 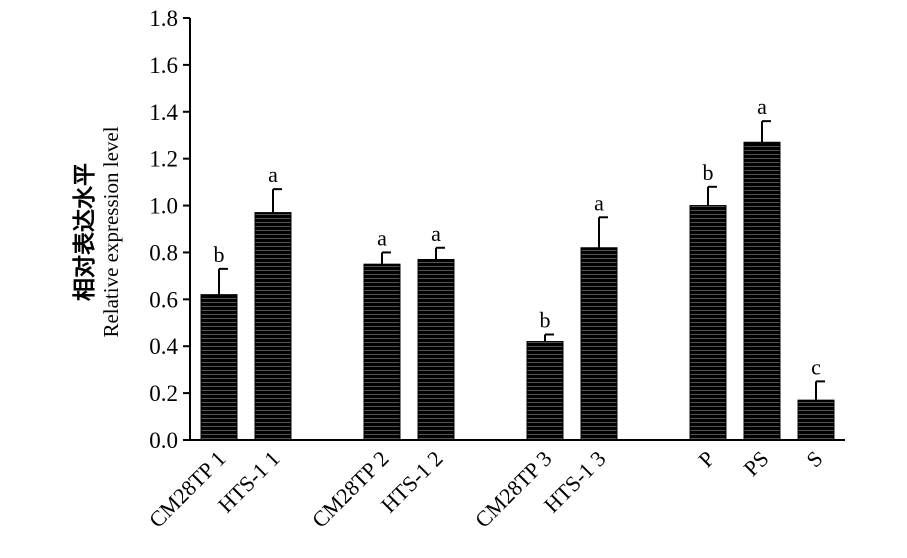 I want to click on y-tick-label: 0.6, so click(x=163, y=299).